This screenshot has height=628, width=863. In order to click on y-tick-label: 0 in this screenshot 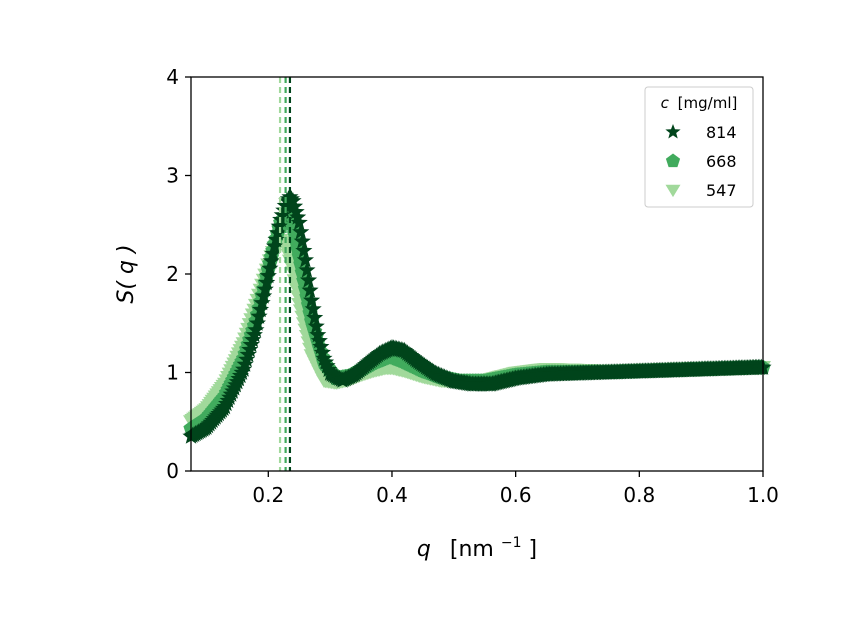, I will do `click(172, 471)`.